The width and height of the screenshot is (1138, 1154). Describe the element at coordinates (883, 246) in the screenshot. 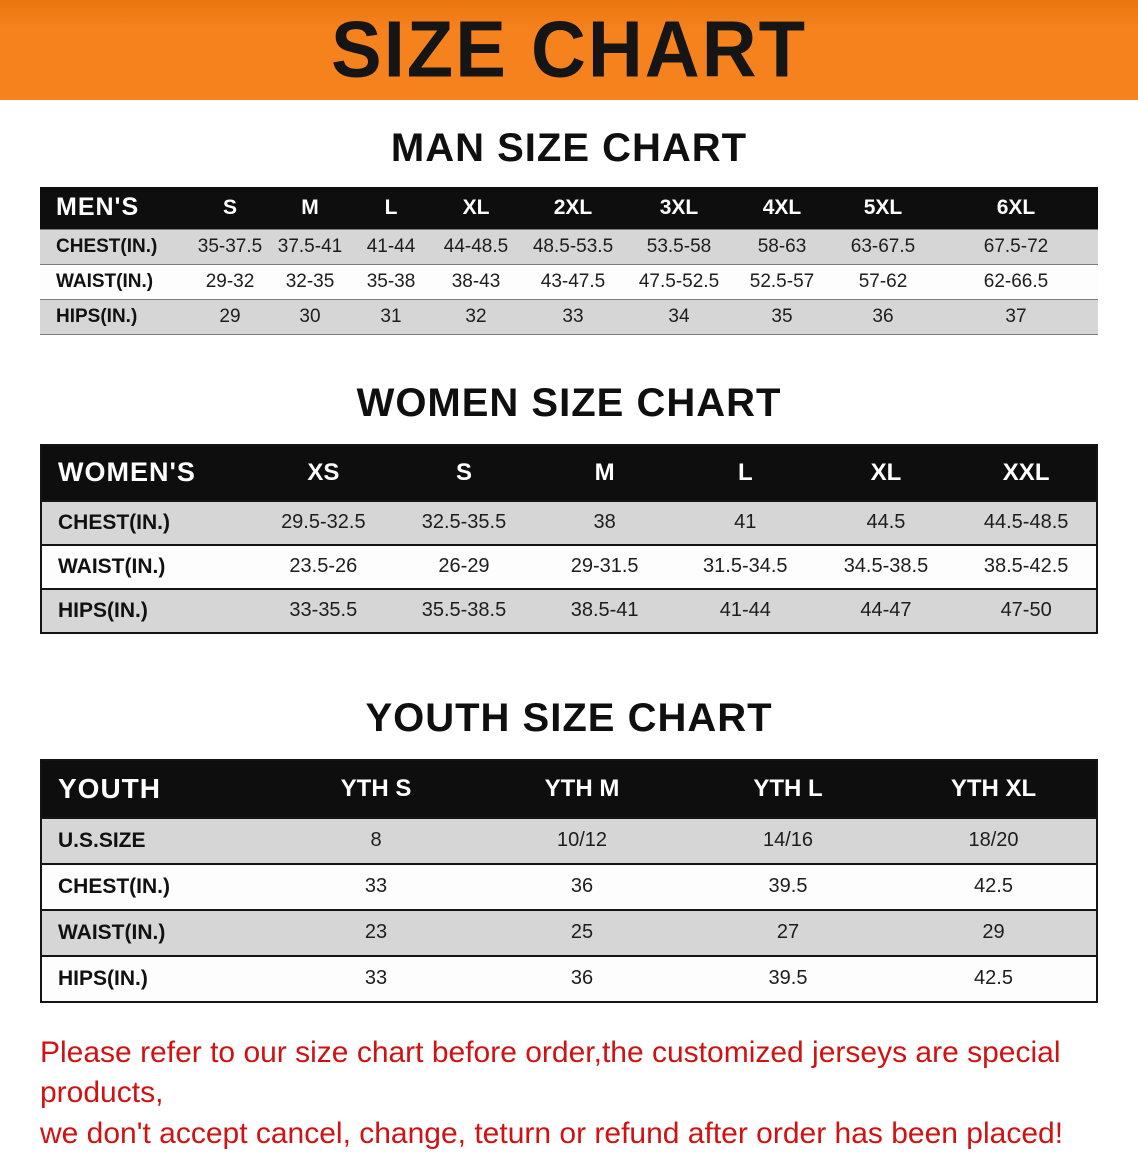

I see `men-cell: 63-67.5` at that location.